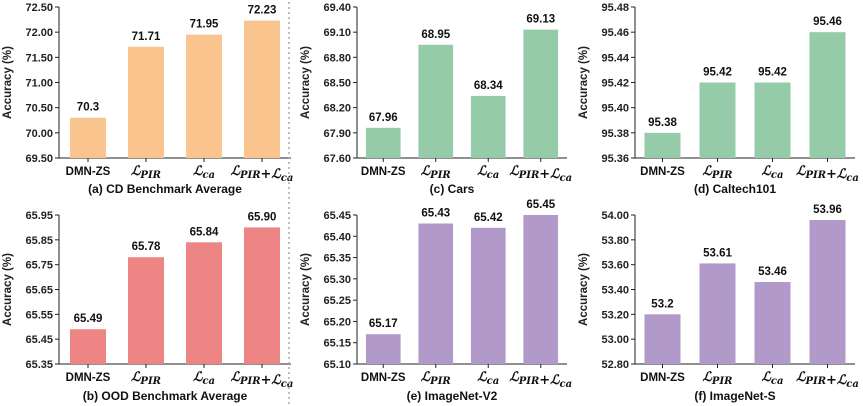 The height and width of the screenshot is (406, 863). What do you see at coordinates (337, 84) in the screenshot?
I see `y-tick-label: 68.50` at bounding box center [337, 84].